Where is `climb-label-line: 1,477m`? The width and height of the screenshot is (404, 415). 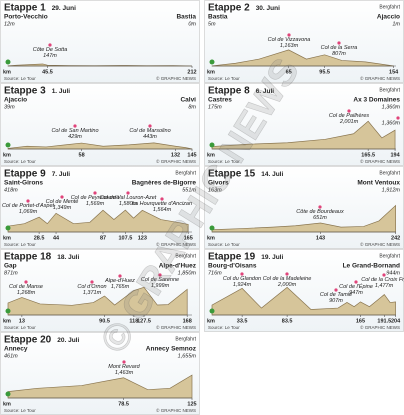 climb-label-line: 1,477m is located at coordinates (384, 286).